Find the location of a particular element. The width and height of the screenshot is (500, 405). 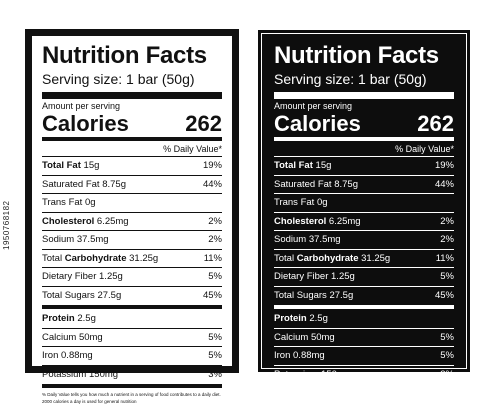

calories-value: 262 is located at coordinates (203, 123).